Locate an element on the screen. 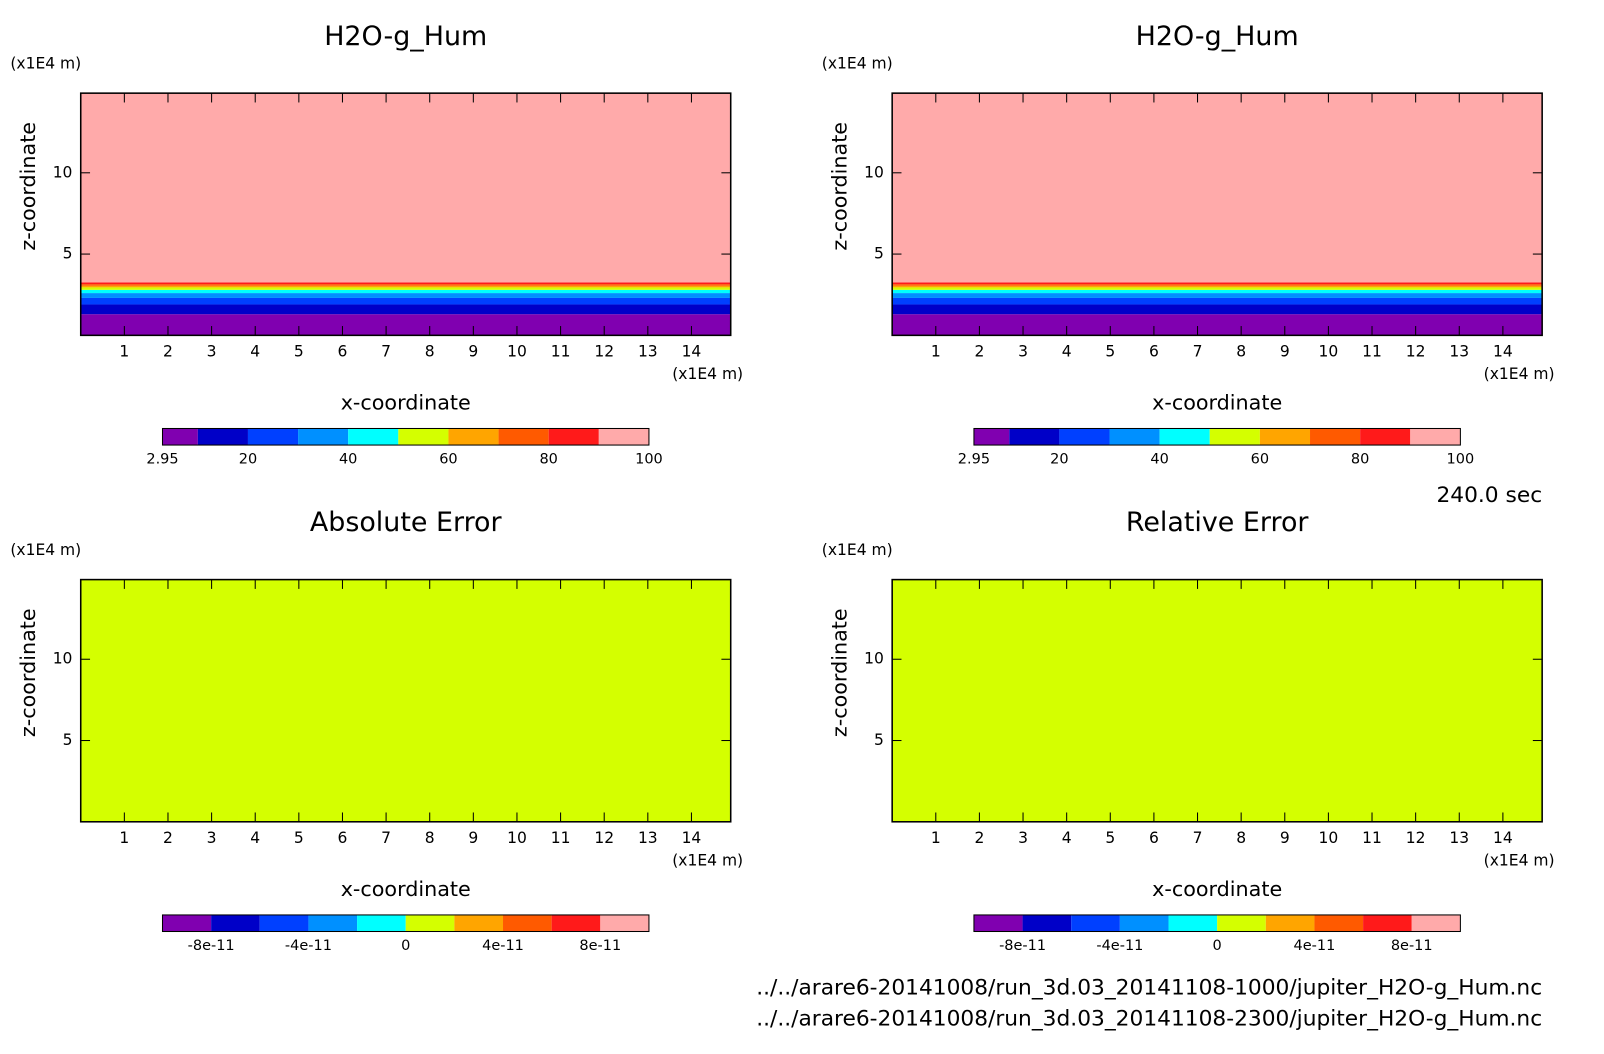 The image size is (1604, 1054). y-tick-label: 10 is located at coordinates (874, 659).